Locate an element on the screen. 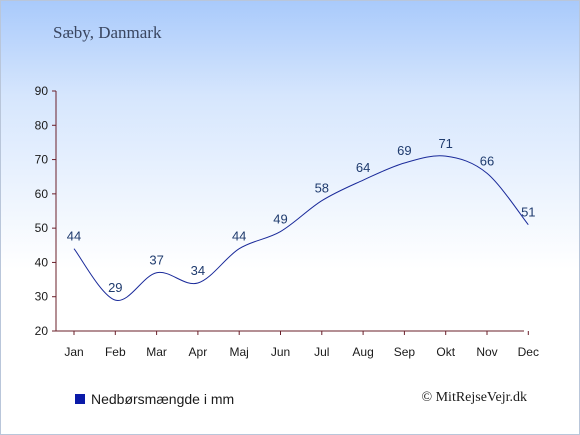 The height and width of the screenshot is (435, 580). x-tick-label: Apr is located at coordinates (198, 352).